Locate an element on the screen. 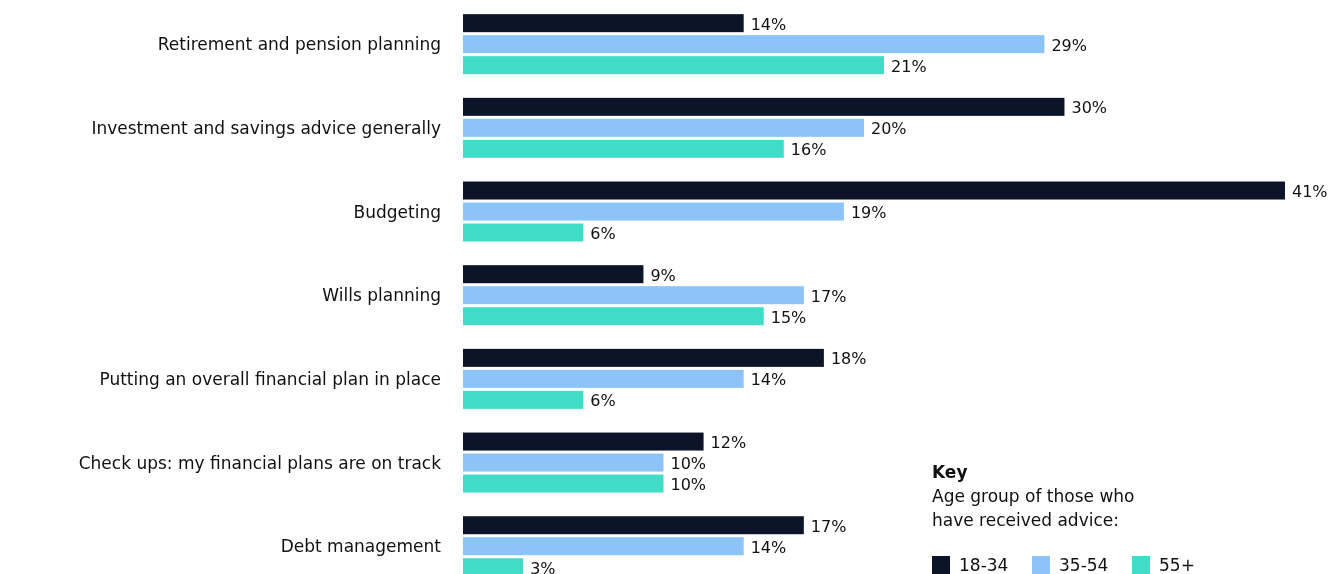  data-label: 19% is located at coordinates (868, 213).